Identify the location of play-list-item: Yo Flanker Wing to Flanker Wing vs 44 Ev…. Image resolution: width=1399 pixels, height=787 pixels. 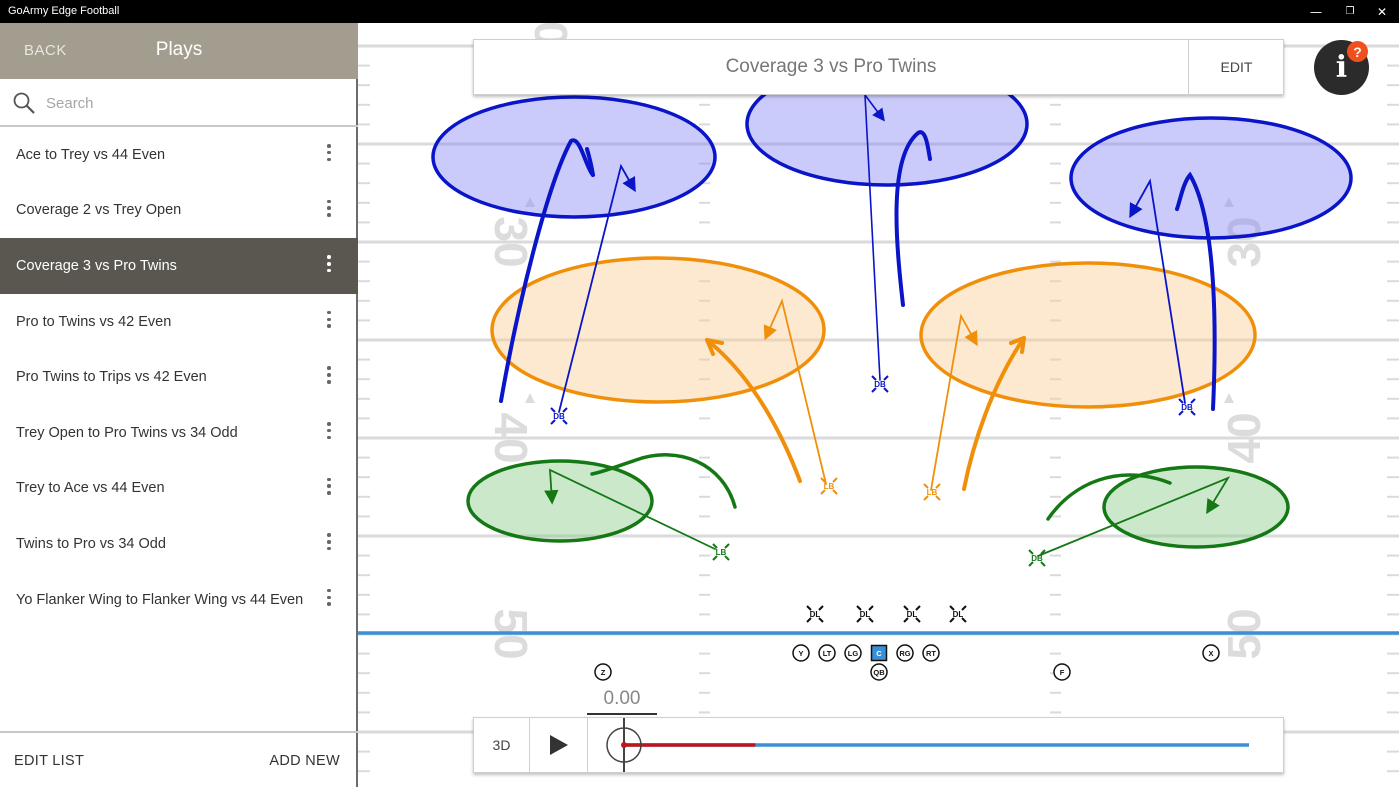
(179, 600).